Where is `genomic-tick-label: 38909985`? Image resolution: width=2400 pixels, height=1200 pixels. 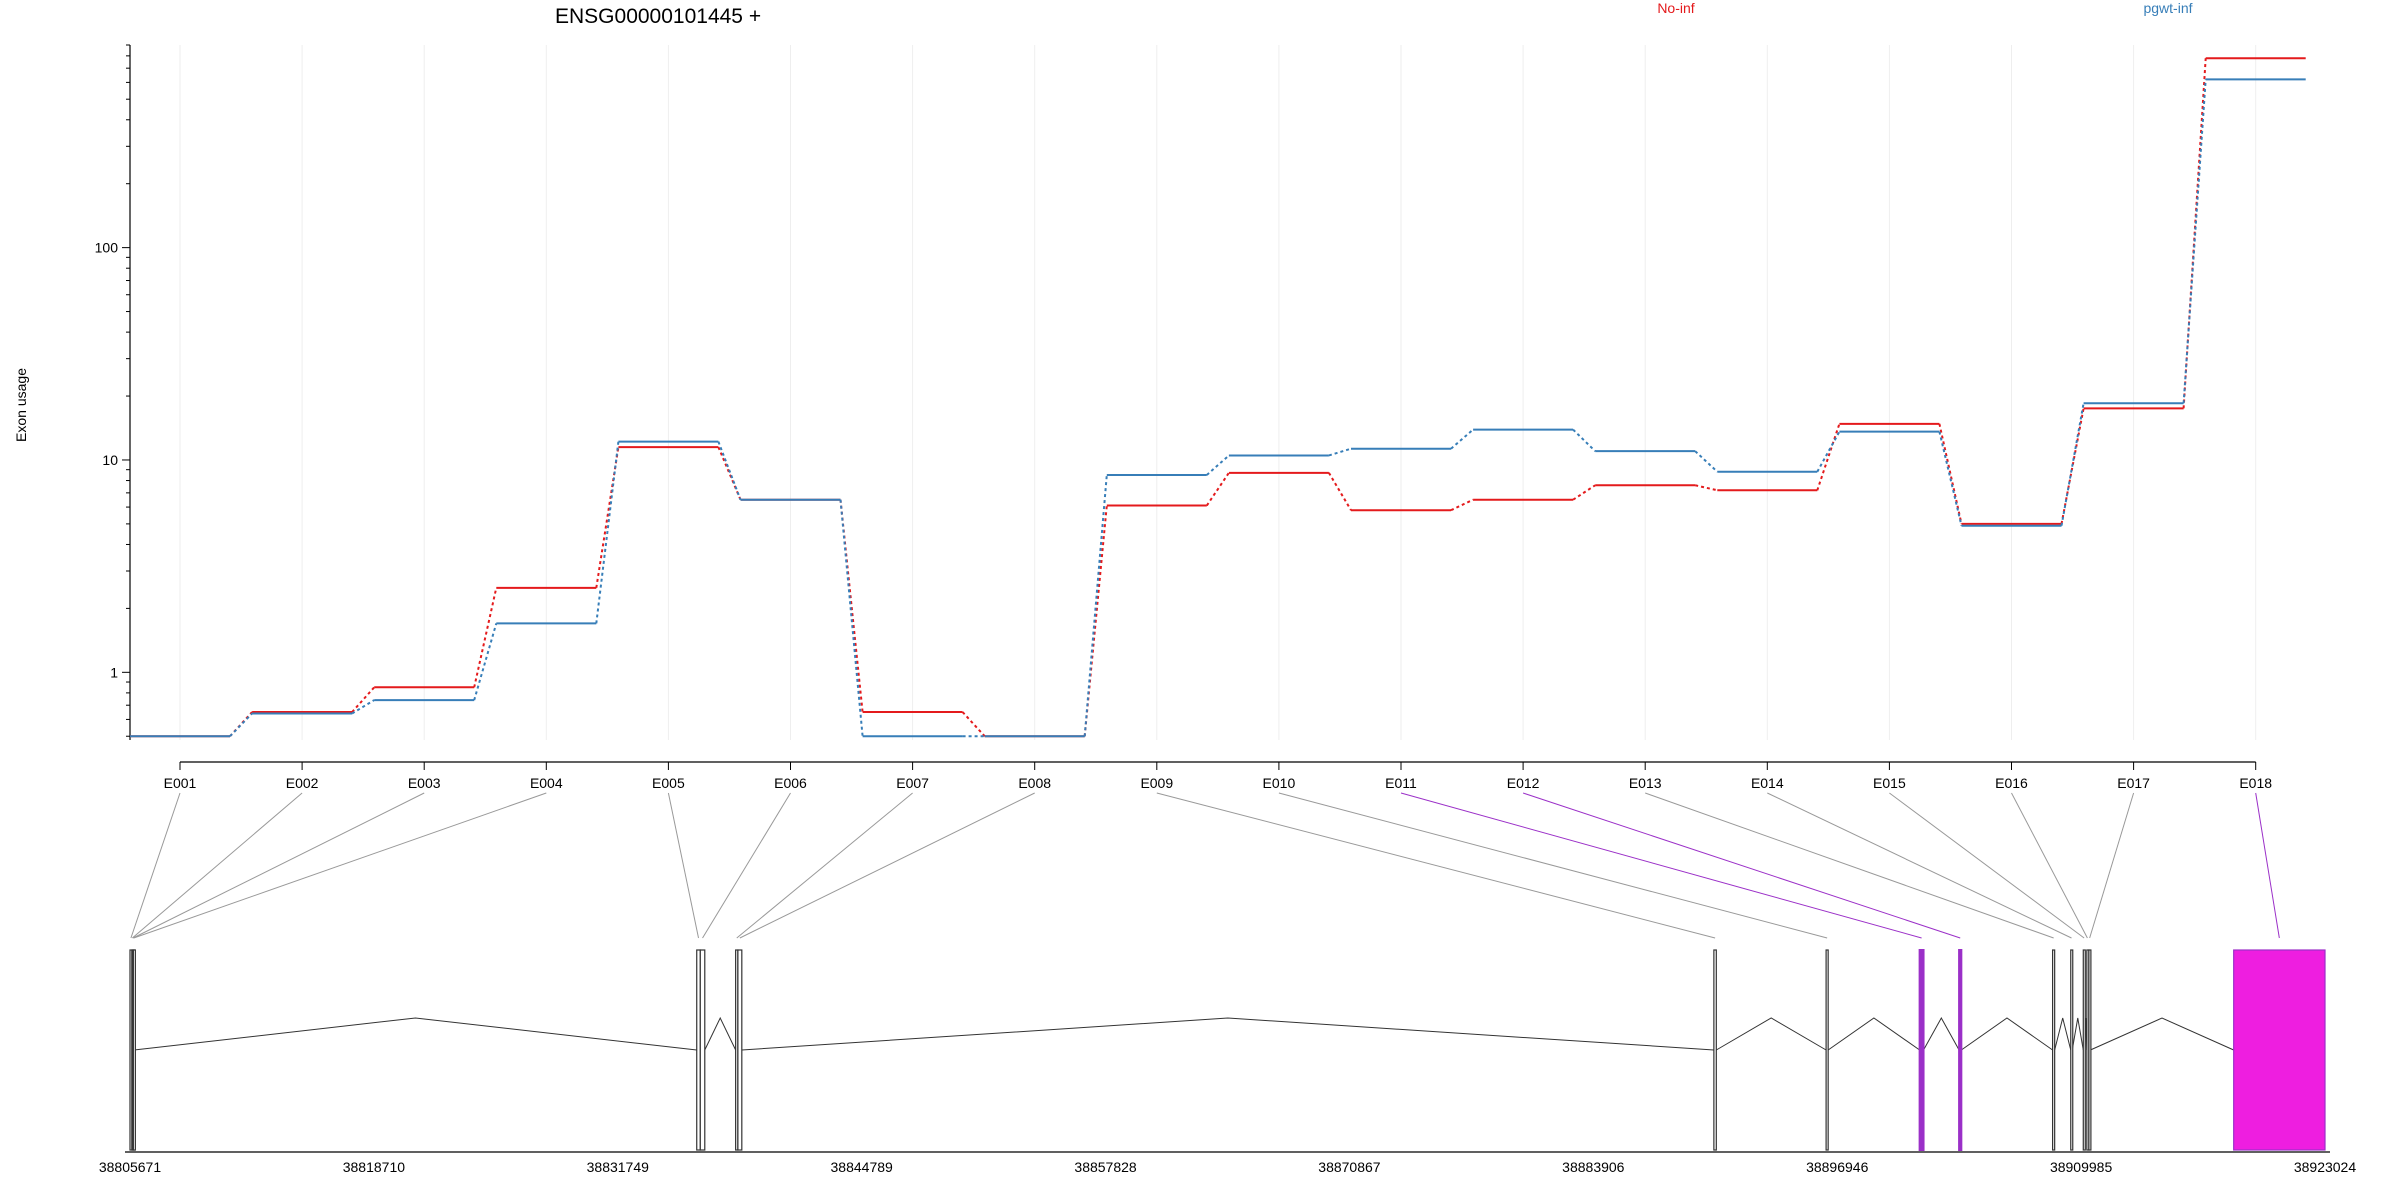 genomic-tick-label: 38909985 is located at coordinates (2081, 1167).